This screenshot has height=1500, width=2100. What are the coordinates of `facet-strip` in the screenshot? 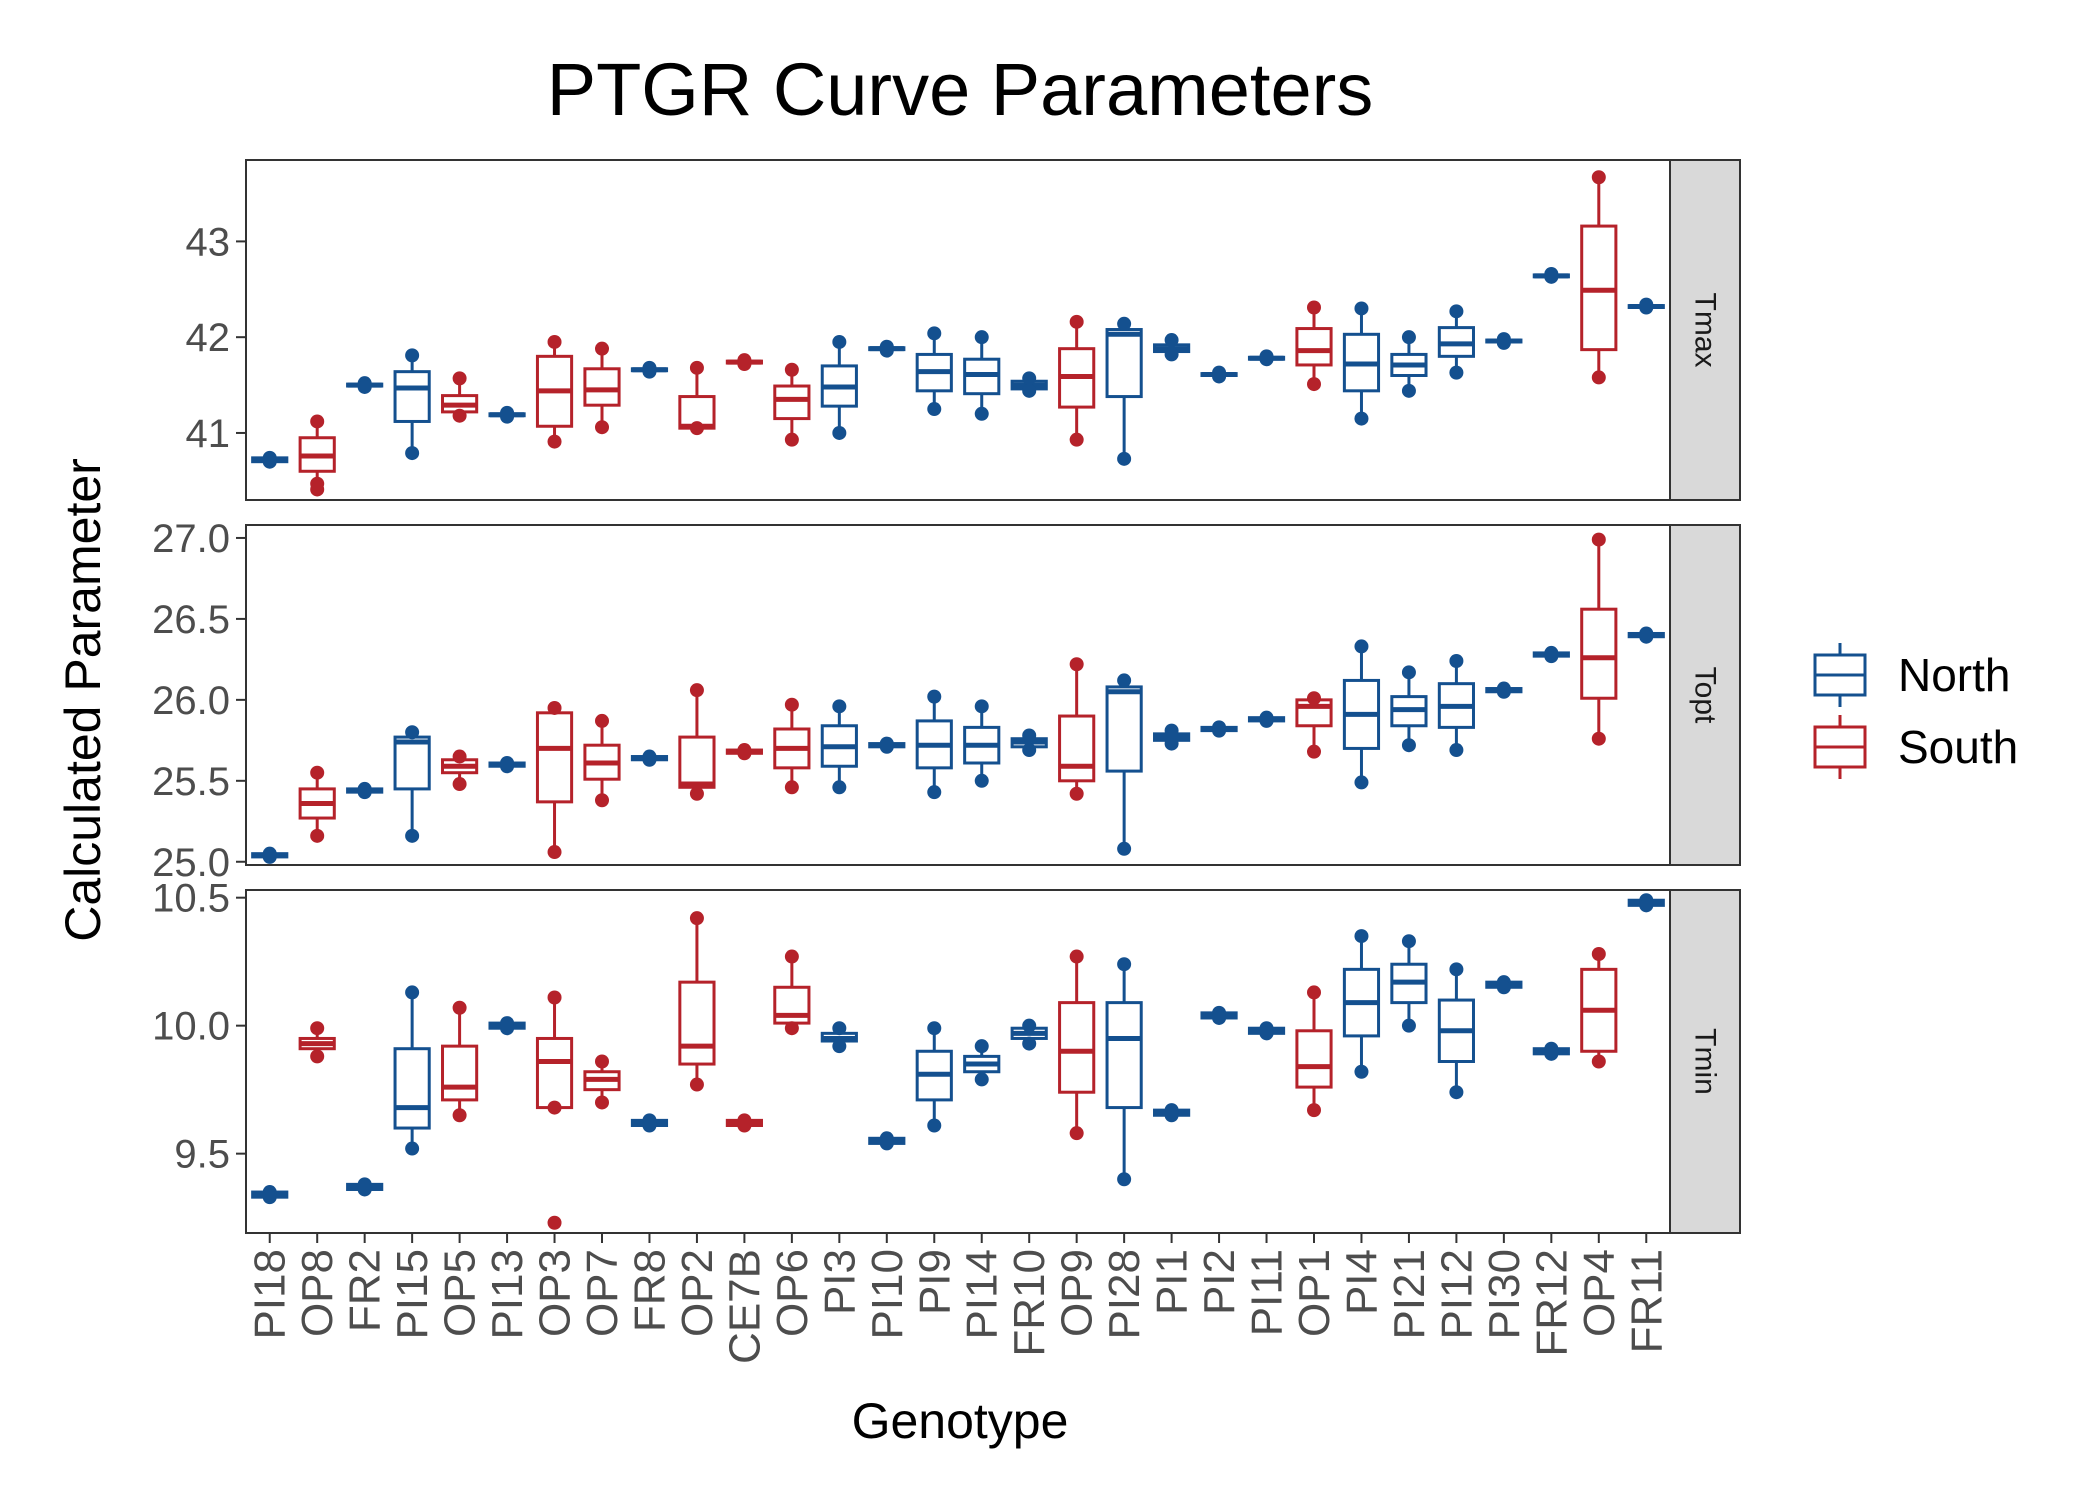 It's located at (1705, 1061).